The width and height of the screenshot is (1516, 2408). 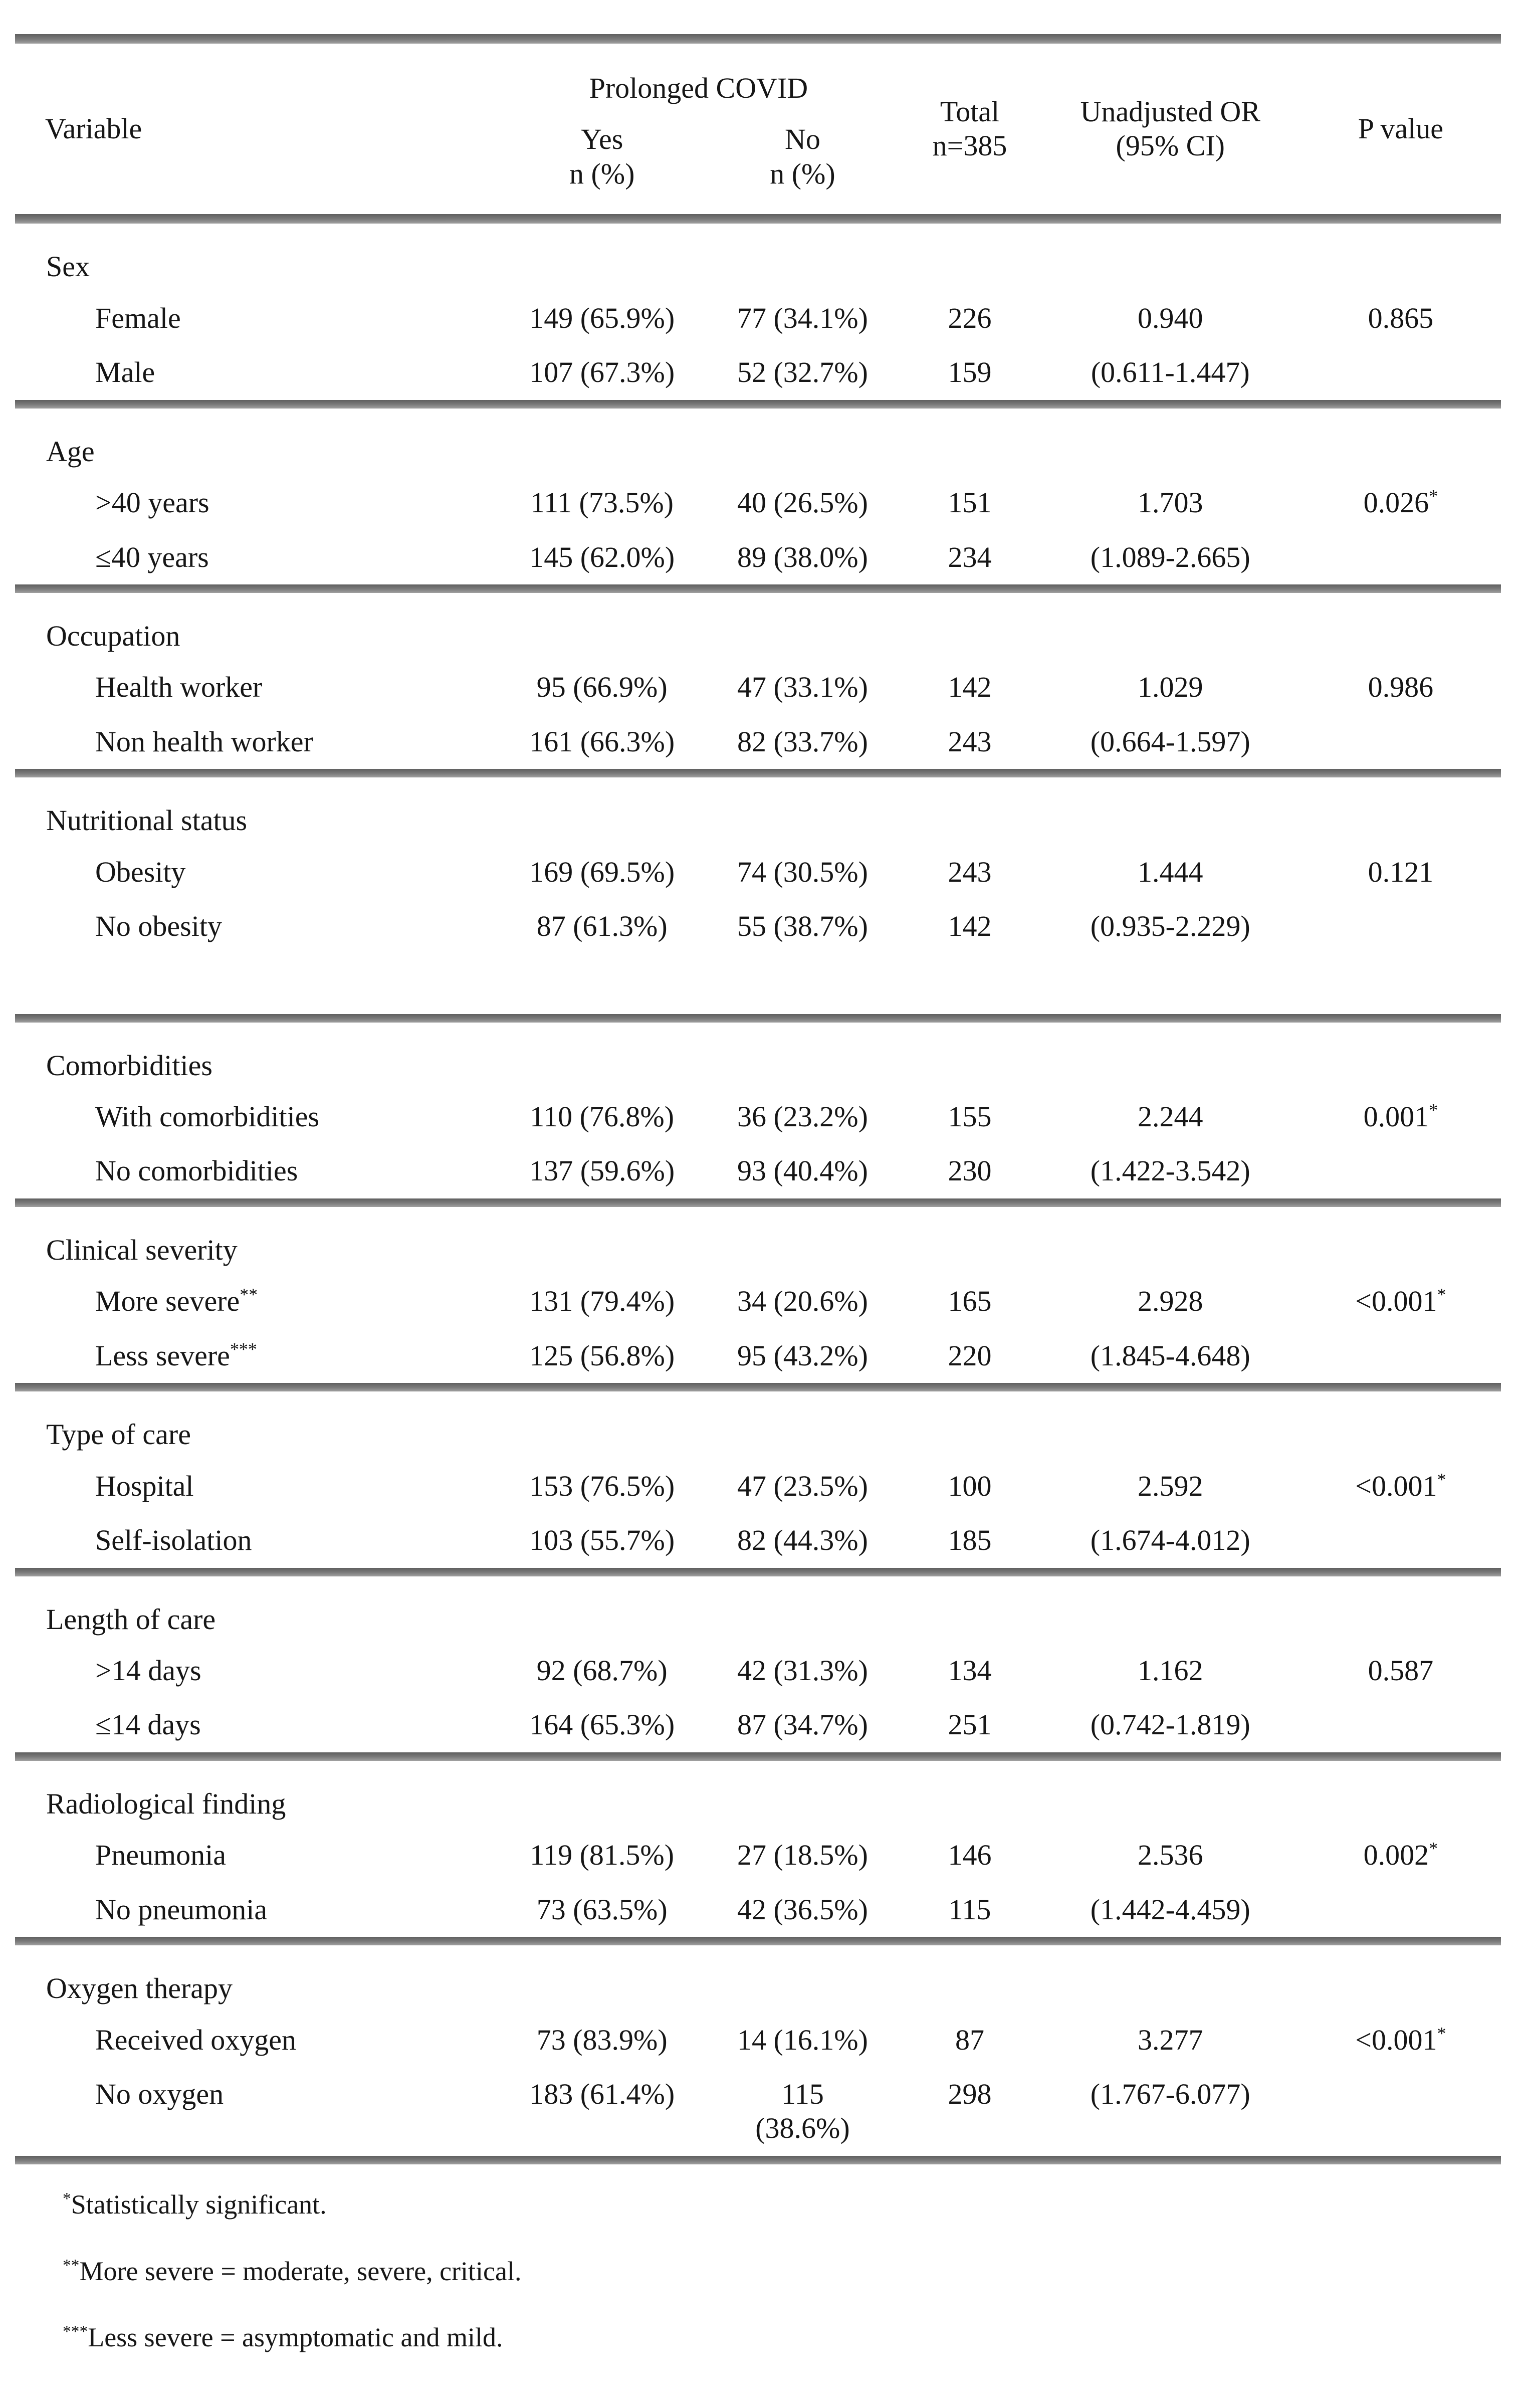 What do you see at coordinates (93, 128) in the screenshot?
I see `header-variable: Variable` at bounding box center [93, 128].